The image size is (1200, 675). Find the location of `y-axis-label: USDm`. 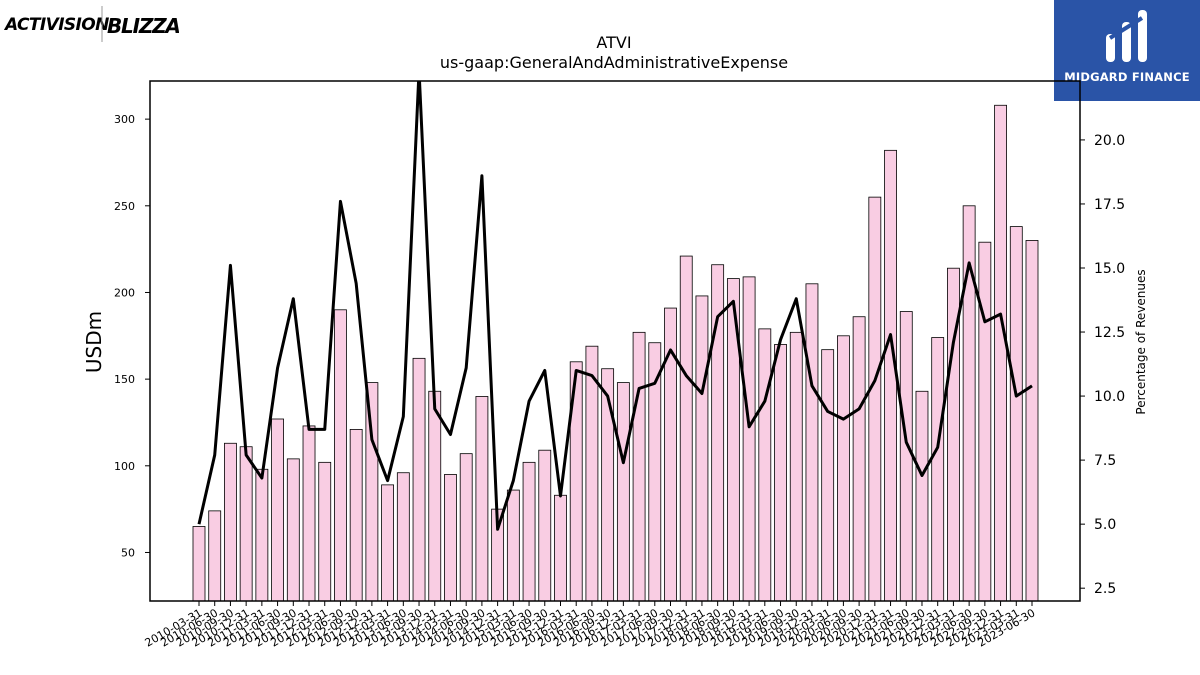

y-axis-label: USDm is located at coordinates (94, 342).